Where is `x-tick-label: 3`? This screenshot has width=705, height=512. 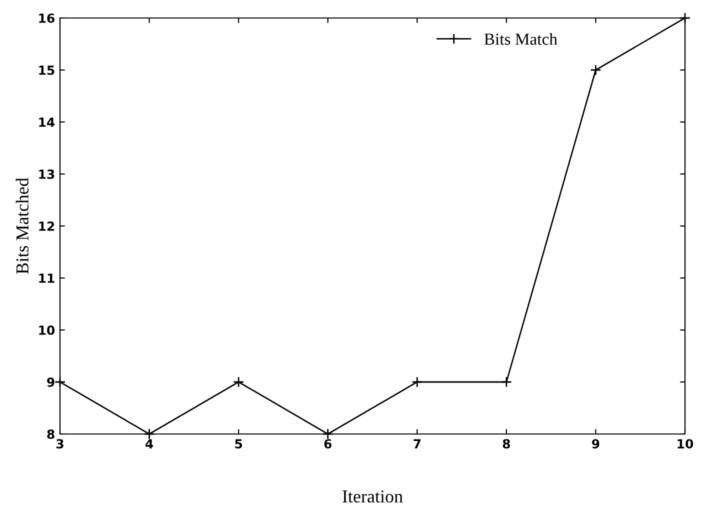 x-tick-label: 3 is located at coordinates (60, 444).